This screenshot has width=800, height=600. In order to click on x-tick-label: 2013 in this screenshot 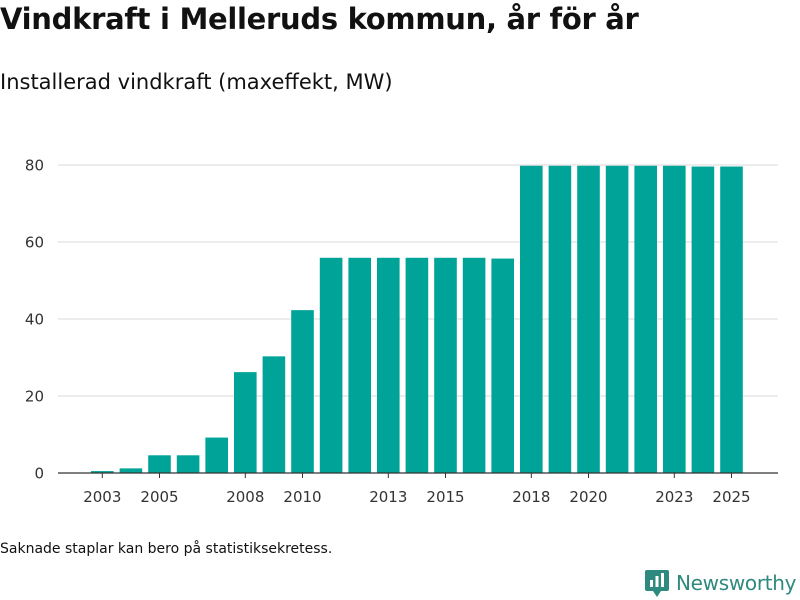, I will do `click(388, 497)`.